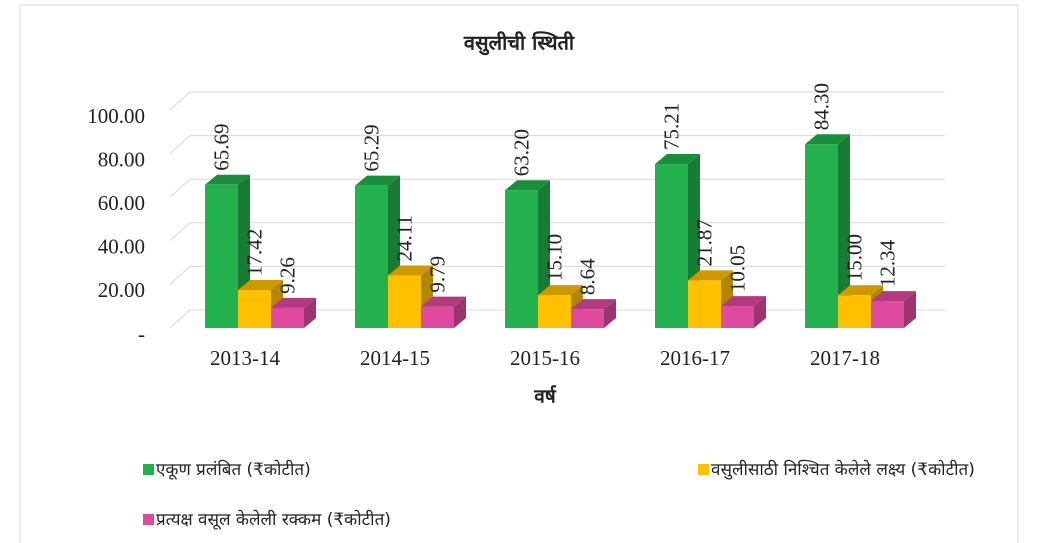 The image size is (1038, 543). Describe the element at coordinates (121, 247) in the screenshot. I see `y-tick-label: 40.00` at that location.